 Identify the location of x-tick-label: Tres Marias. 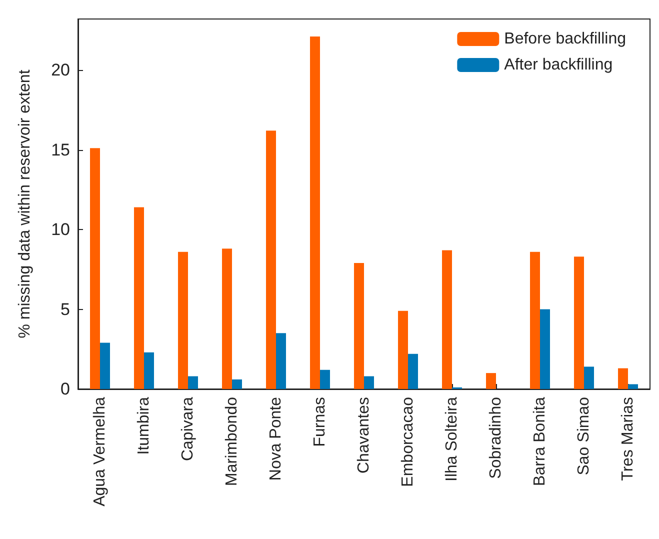
(628, 439).